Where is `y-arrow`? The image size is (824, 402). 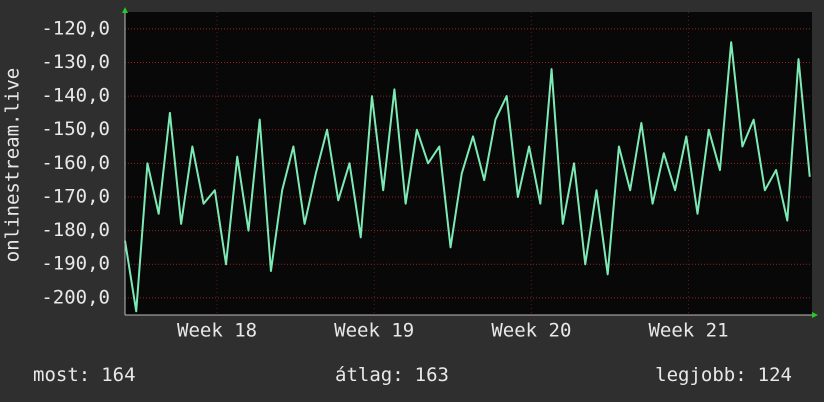
y-arrow is located at coordinates (125, 10).